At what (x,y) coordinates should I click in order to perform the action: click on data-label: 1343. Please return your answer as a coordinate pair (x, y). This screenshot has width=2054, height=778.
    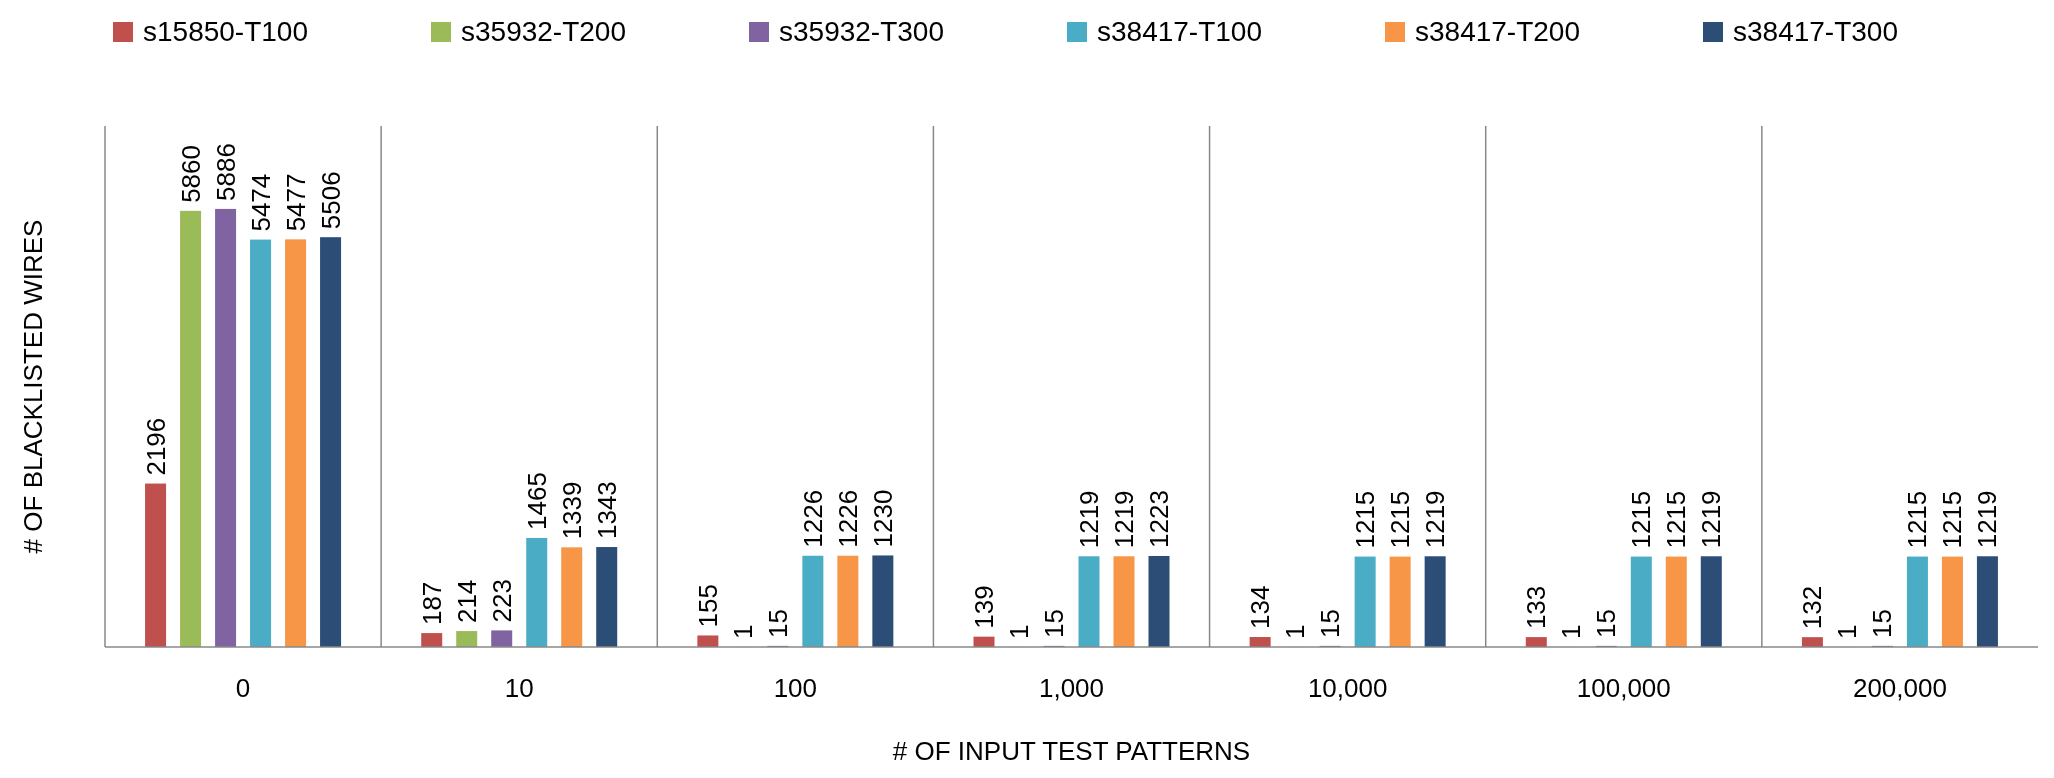
    Looking at the image, I should click on (606, 510).